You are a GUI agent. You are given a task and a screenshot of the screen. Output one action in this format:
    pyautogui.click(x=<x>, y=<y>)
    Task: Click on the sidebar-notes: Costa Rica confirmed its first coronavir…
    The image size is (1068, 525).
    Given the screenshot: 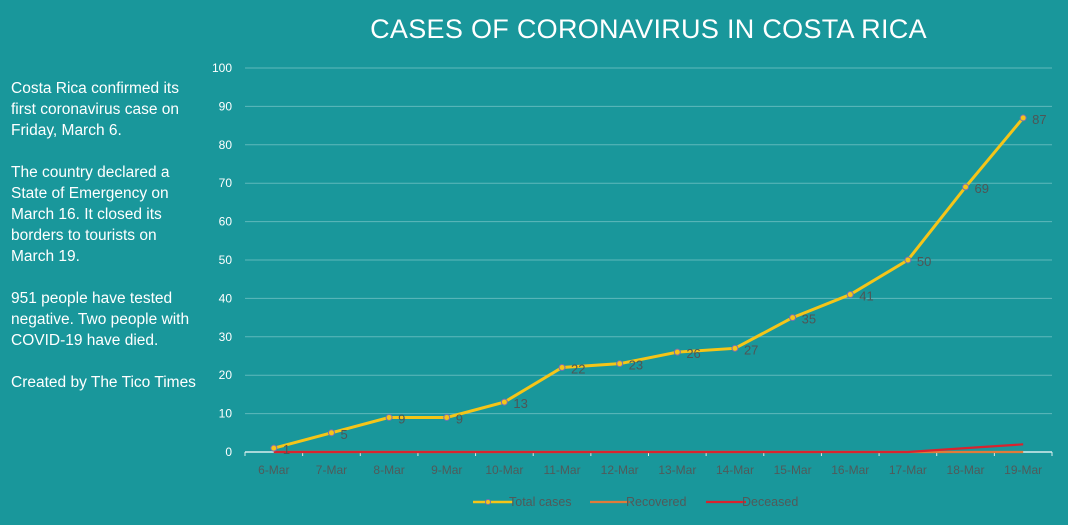 What is the action you would take?
    pyautogui.click(x=103, y=246)
    